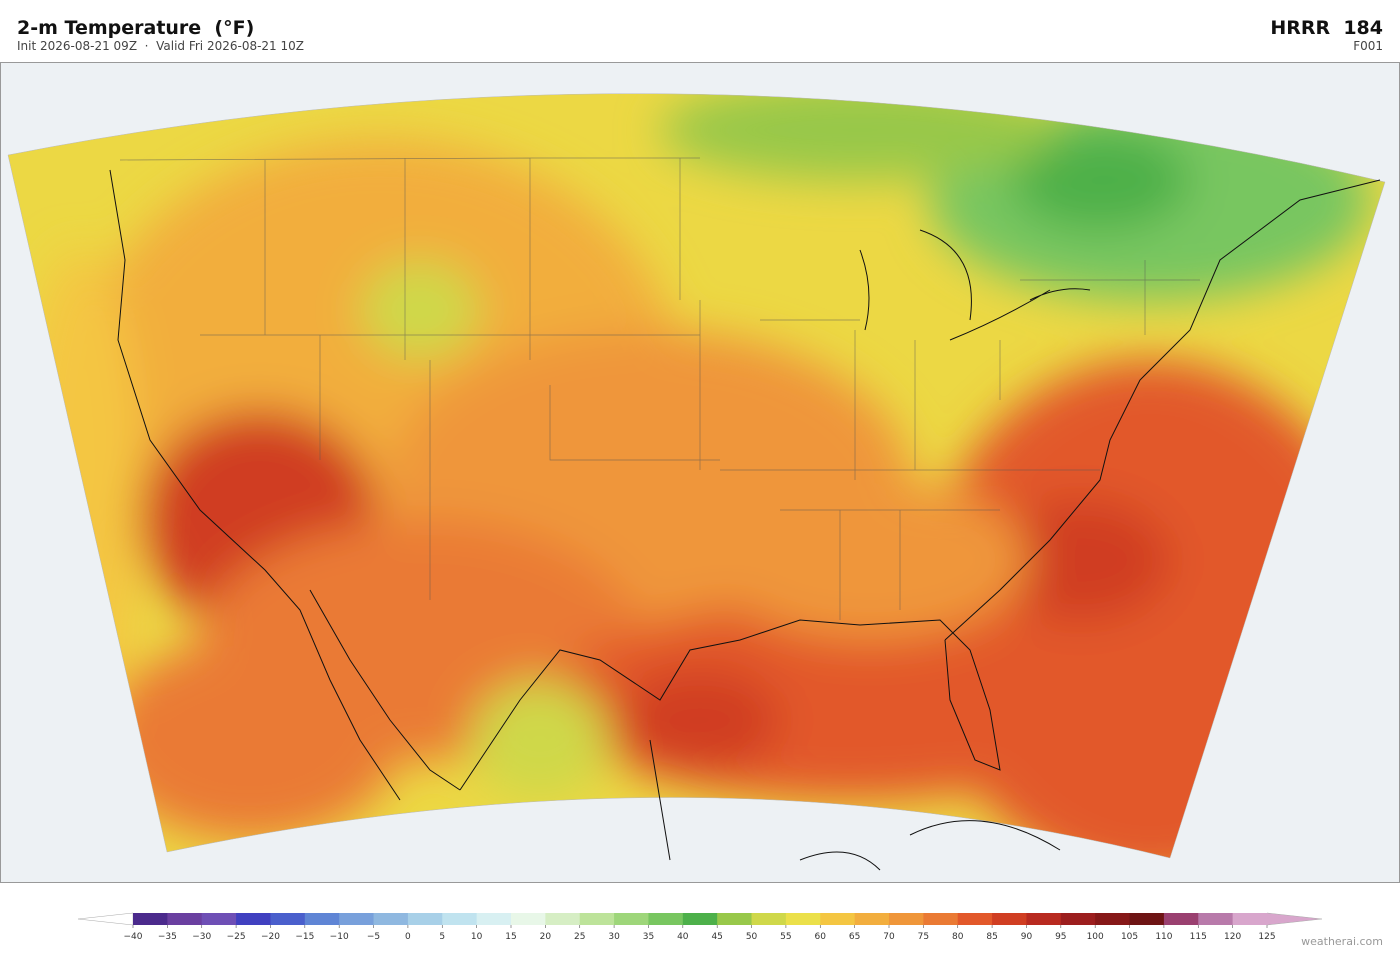 The width and height of the screenshot is (1400, 956). What do you see at coordinates (135, 28) in the screenshot?
I see `title: 2-m Temperature (°F)` at bounding box center [135, 28].